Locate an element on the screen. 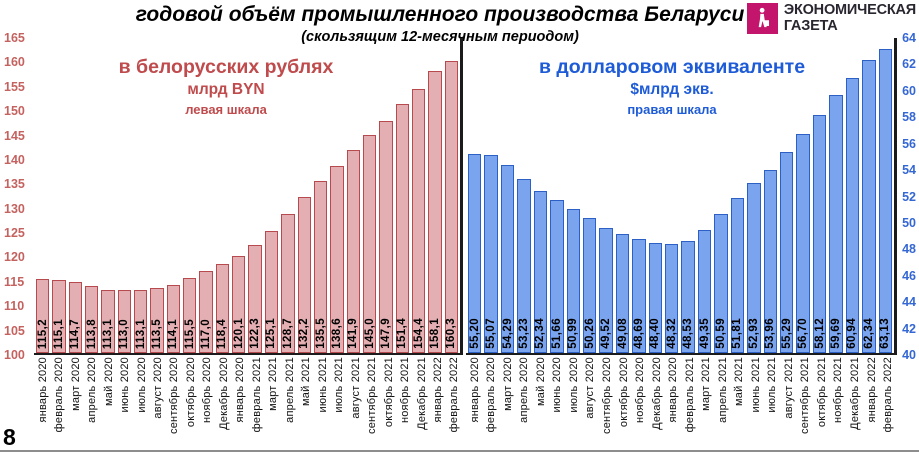 The height and width of the screenshot is (455, 919). bar-value-label: 58,12 is located at coordinates (819, 333).